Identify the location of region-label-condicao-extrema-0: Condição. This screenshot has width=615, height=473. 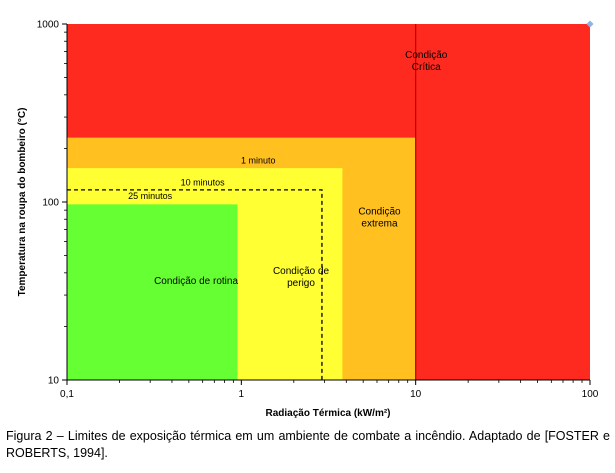
(379, 211).